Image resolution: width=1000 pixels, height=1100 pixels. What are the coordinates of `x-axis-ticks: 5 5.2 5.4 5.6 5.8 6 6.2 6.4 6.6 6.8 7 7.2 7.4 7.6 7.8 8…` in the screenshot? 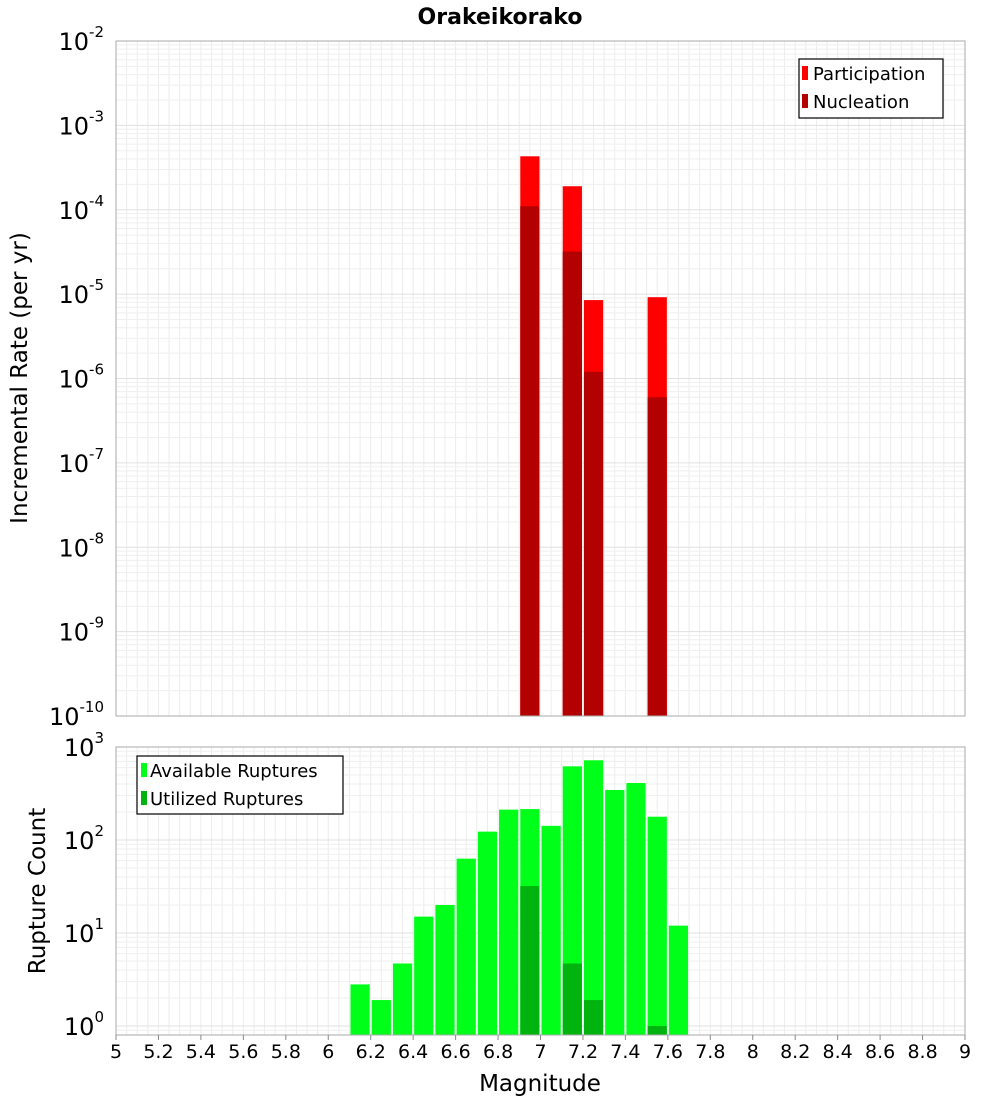 It's located at (540, 1049).